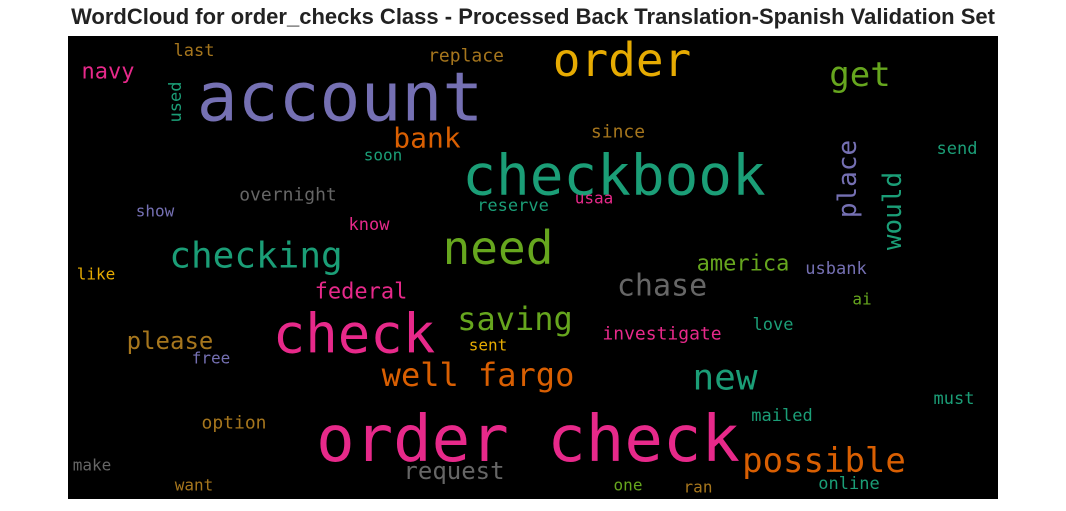 This screenshot has width=1066, height=511. Describe the element at coordinates (370, 225) in the screenshot. I see `word-know: know` at that location.